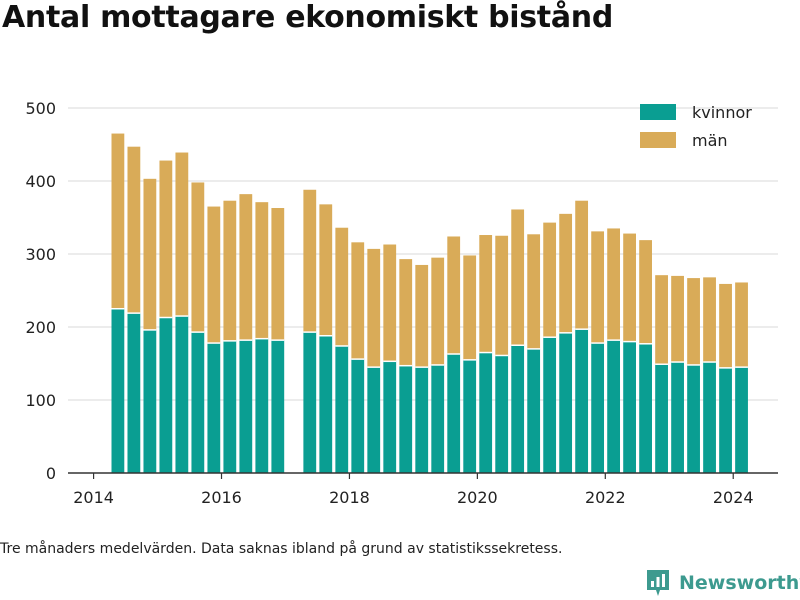  What do you see at coordinates (477, 497) in the screenshot?
I see `x-tick-label: 2020` at bounding box center [477, 497].